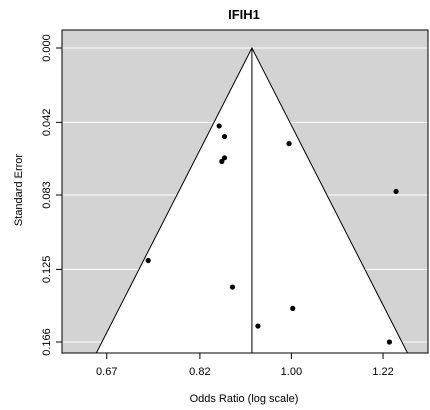 This screenshot has width=430, height=410. What do you see at coordinates (47, 48) in the screenshot?
I see `y-tick-label: 0.000` at bounding box center [47, 48].